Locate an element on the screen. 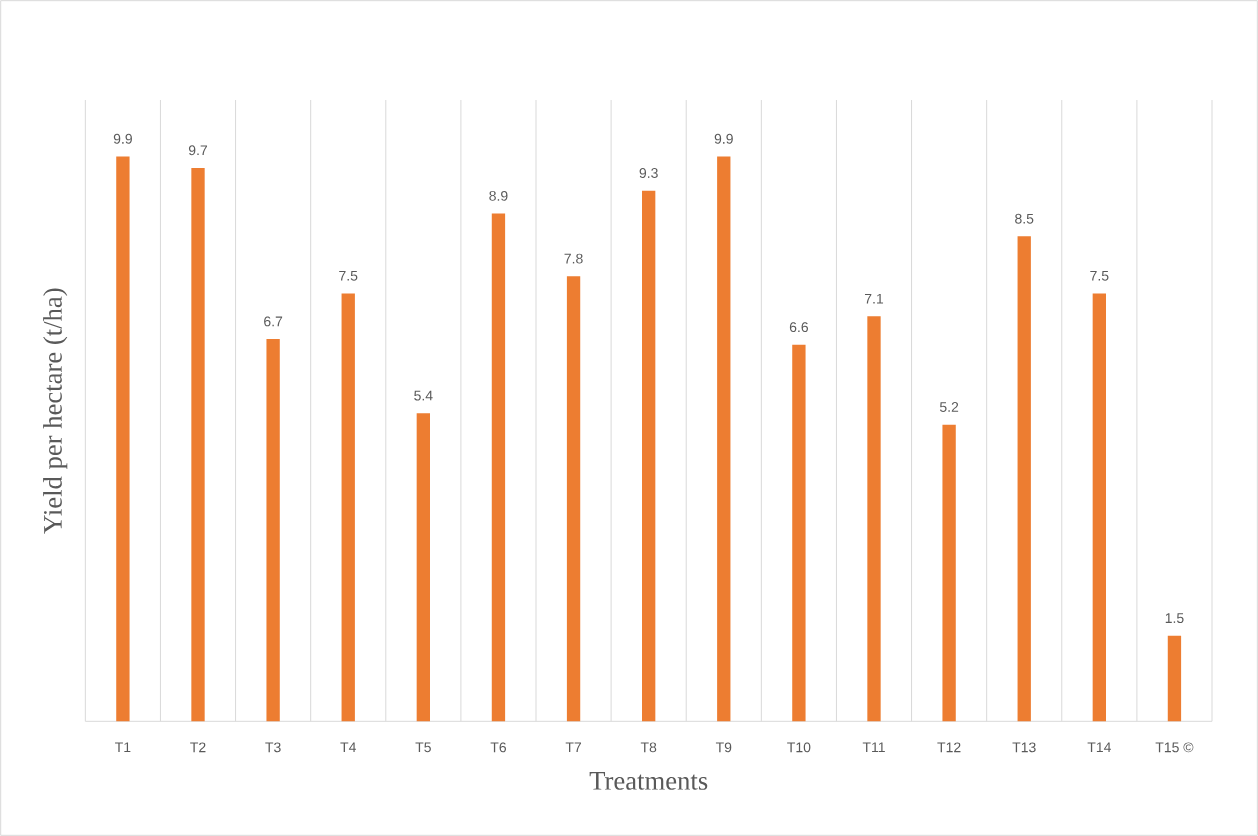 This screenshot has height=836, width=1258. data-label: 5.2 is located at coordinates (949, 407).